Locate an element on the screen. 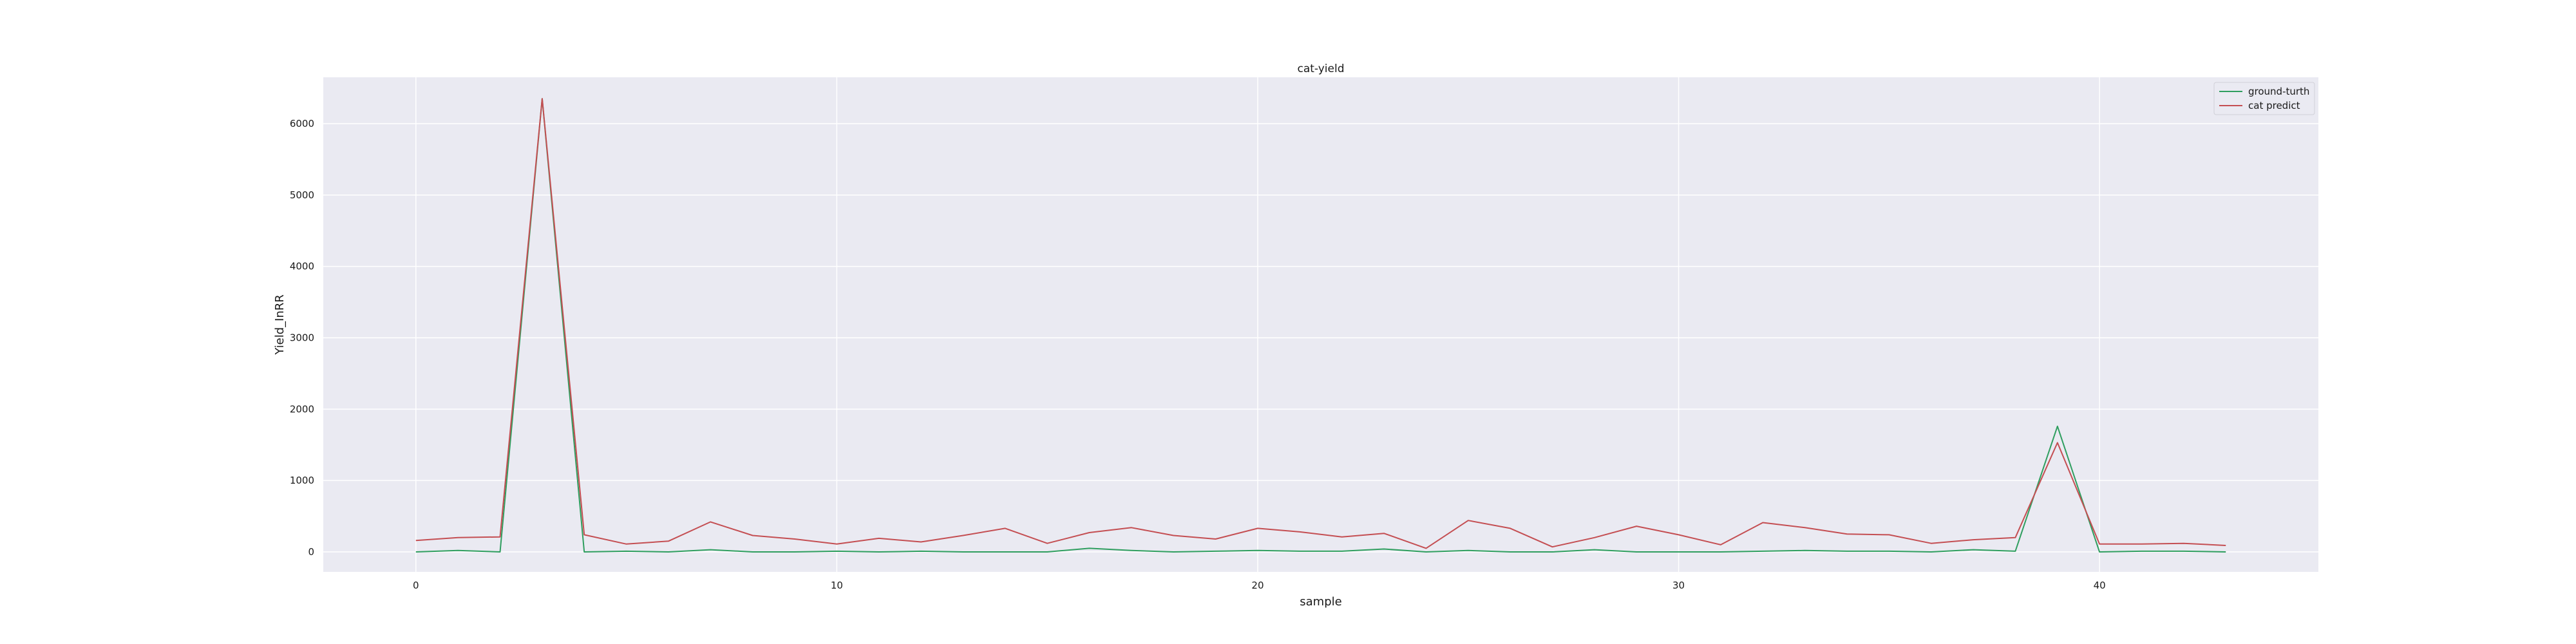 The image size is (2576, 644). x-axis-label: sample is located at coordinates (1320, 602).